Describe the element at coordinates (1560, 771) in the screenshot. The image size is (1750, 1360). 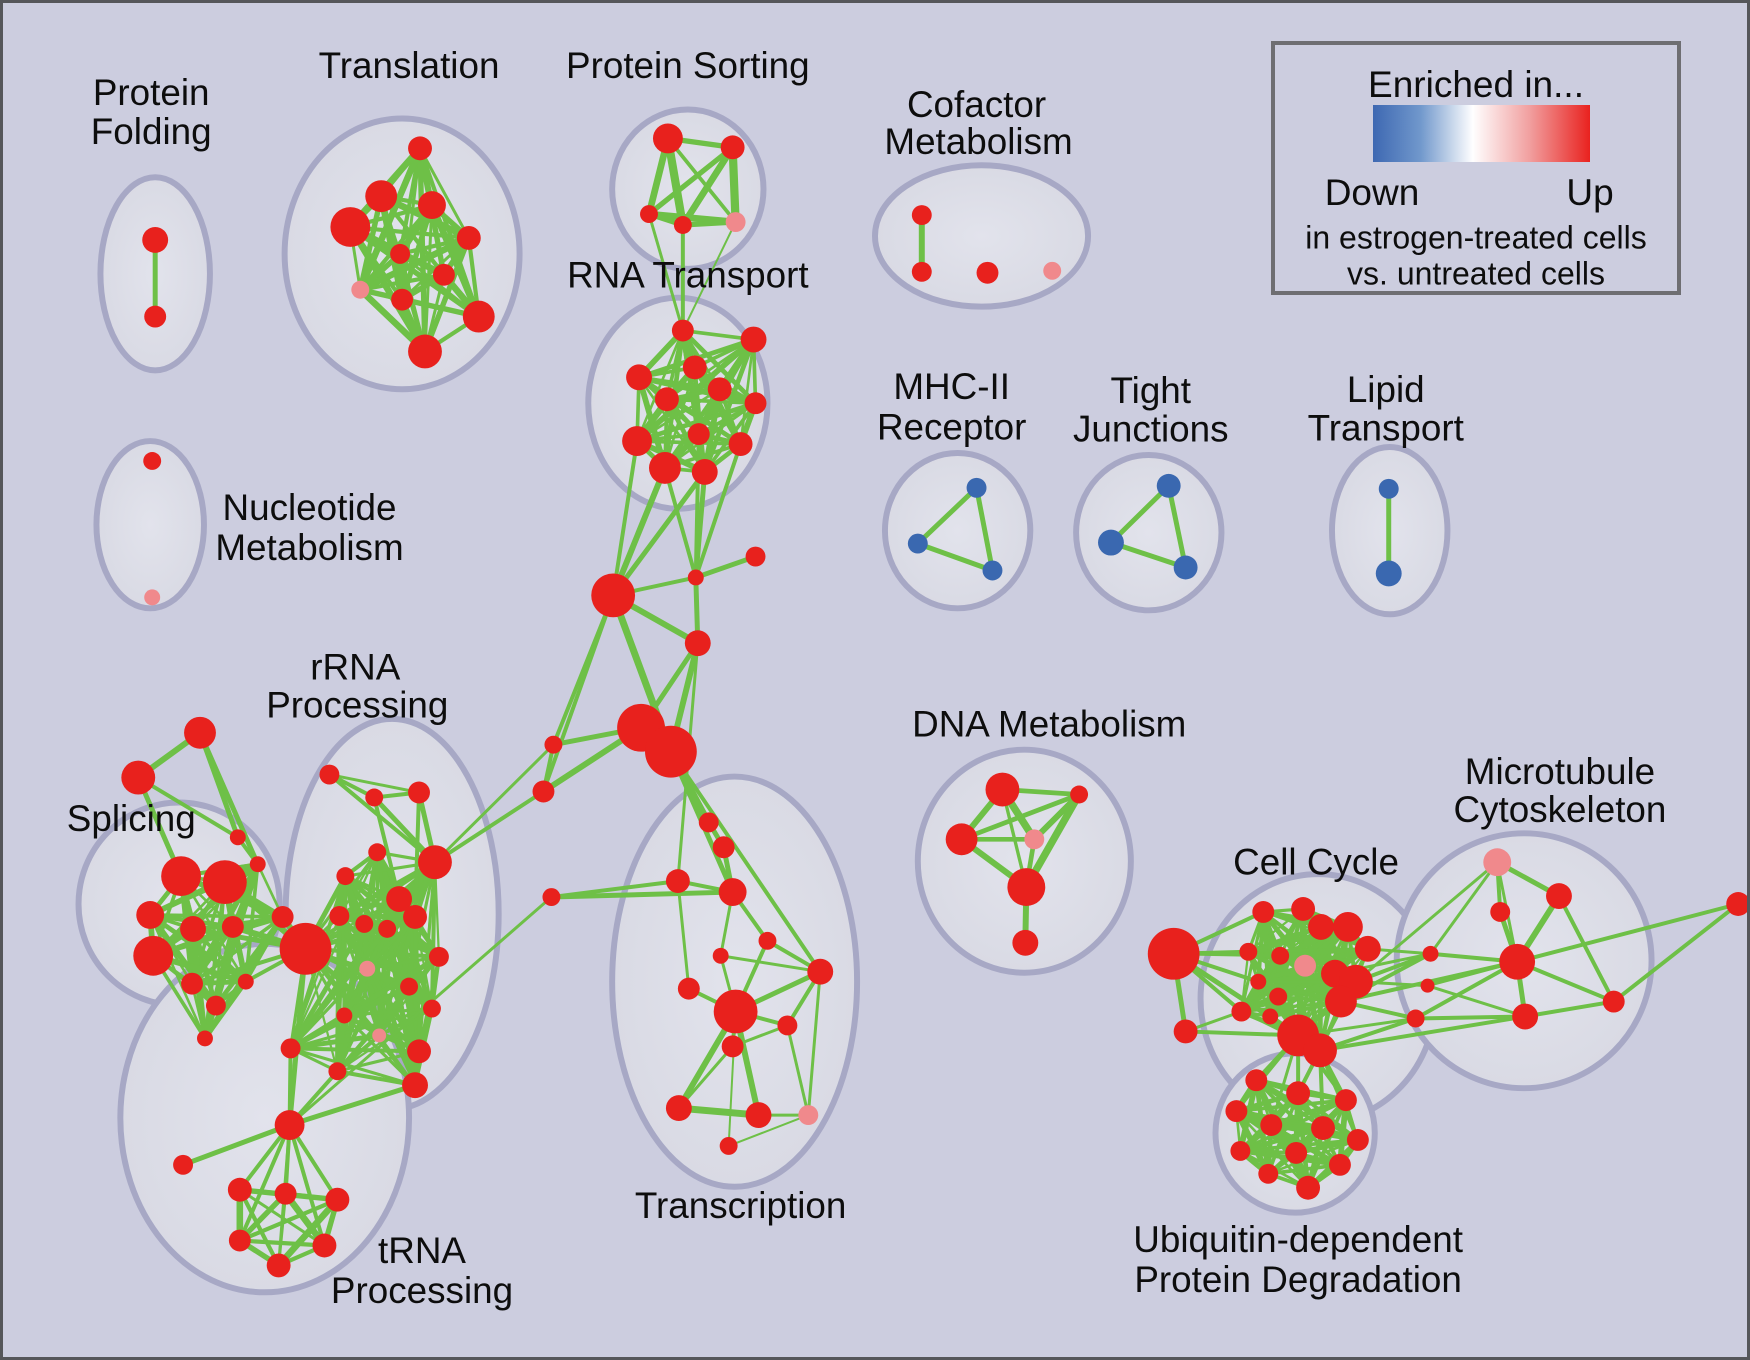
I see `cluster-label-microtubule-cytoskeleton: Microtubule` at that location.